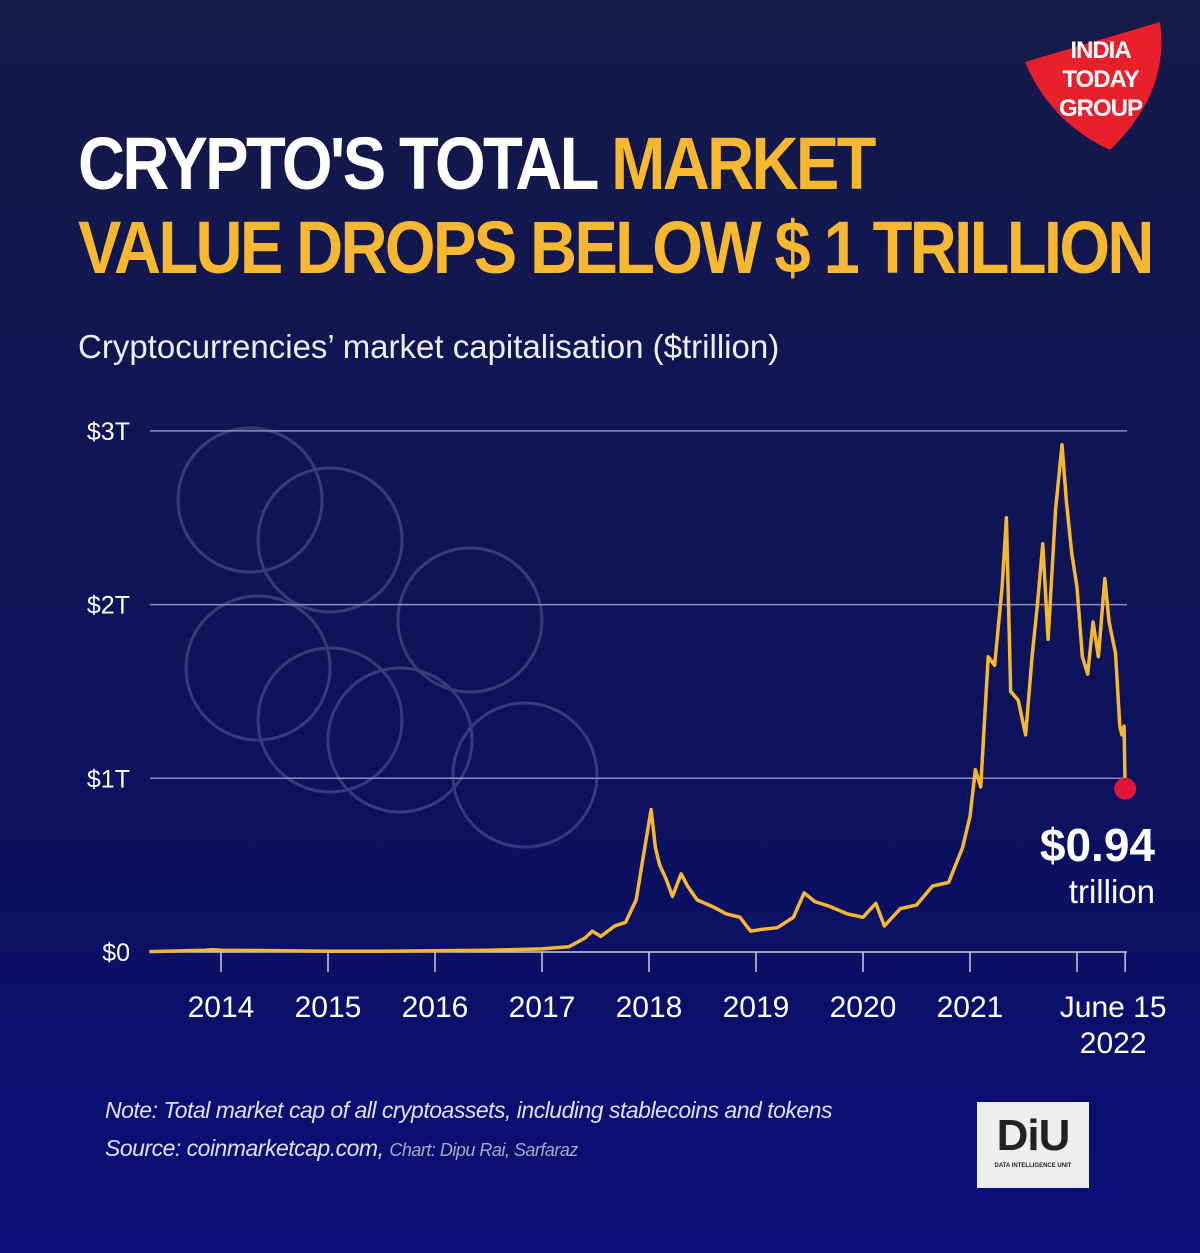 This screenshot has width=1200, height=1253. What do you see at coordinates (221, 1007) in the screenshot?
I see `x-tick-label: 2014` at bounding box center [221, 1007].